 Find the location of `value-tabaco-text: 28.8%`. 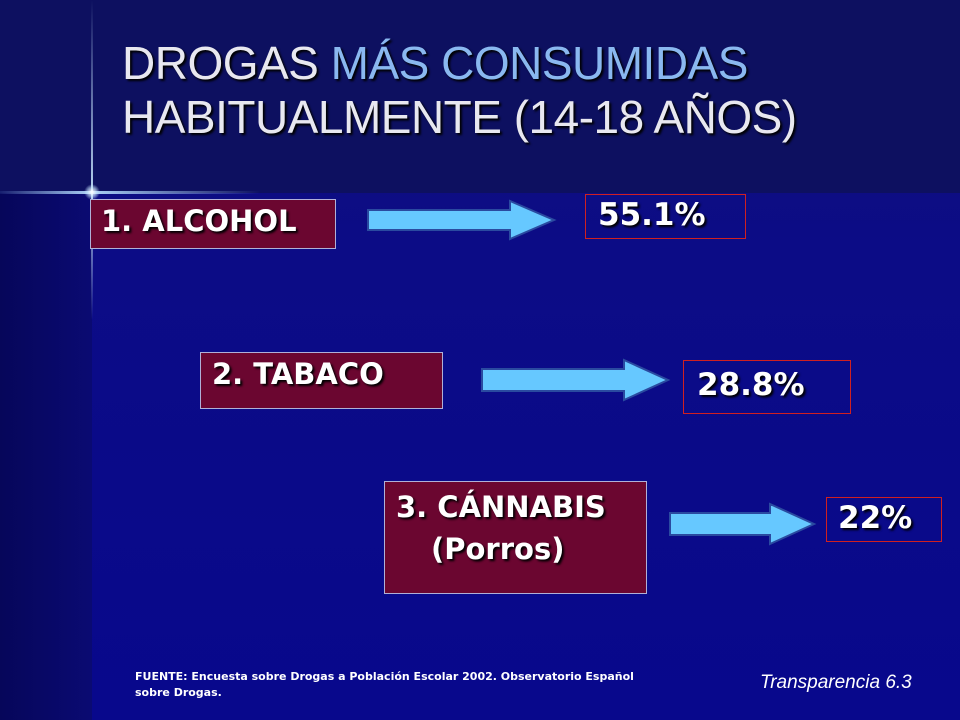

value-tabaco-text: 28.8% is located at coordinates (751, 385).